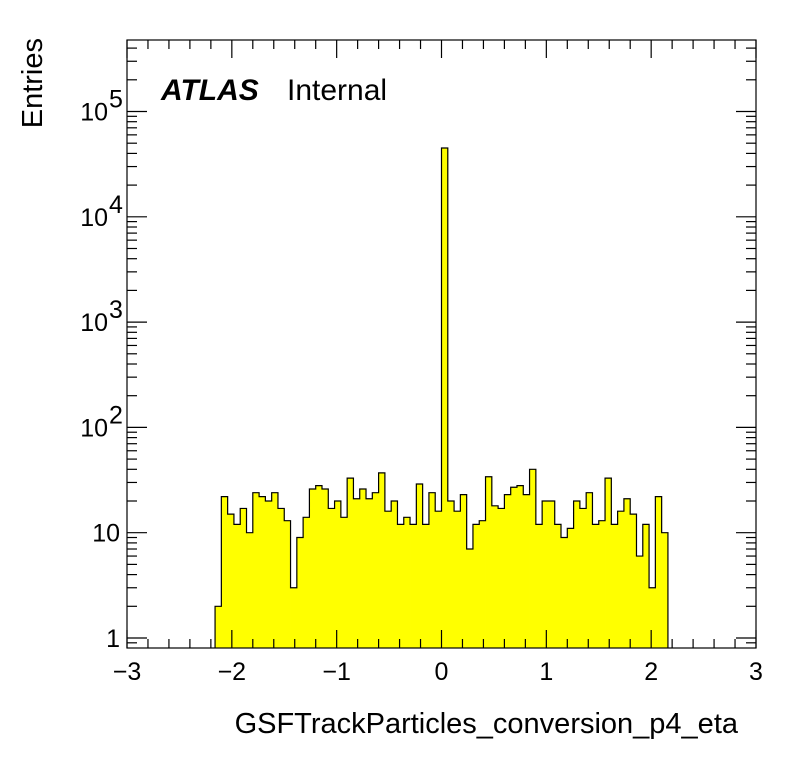 This screenshot has height=772, width=796. I want to click on x-tick-label: −2, so click(232, 672).